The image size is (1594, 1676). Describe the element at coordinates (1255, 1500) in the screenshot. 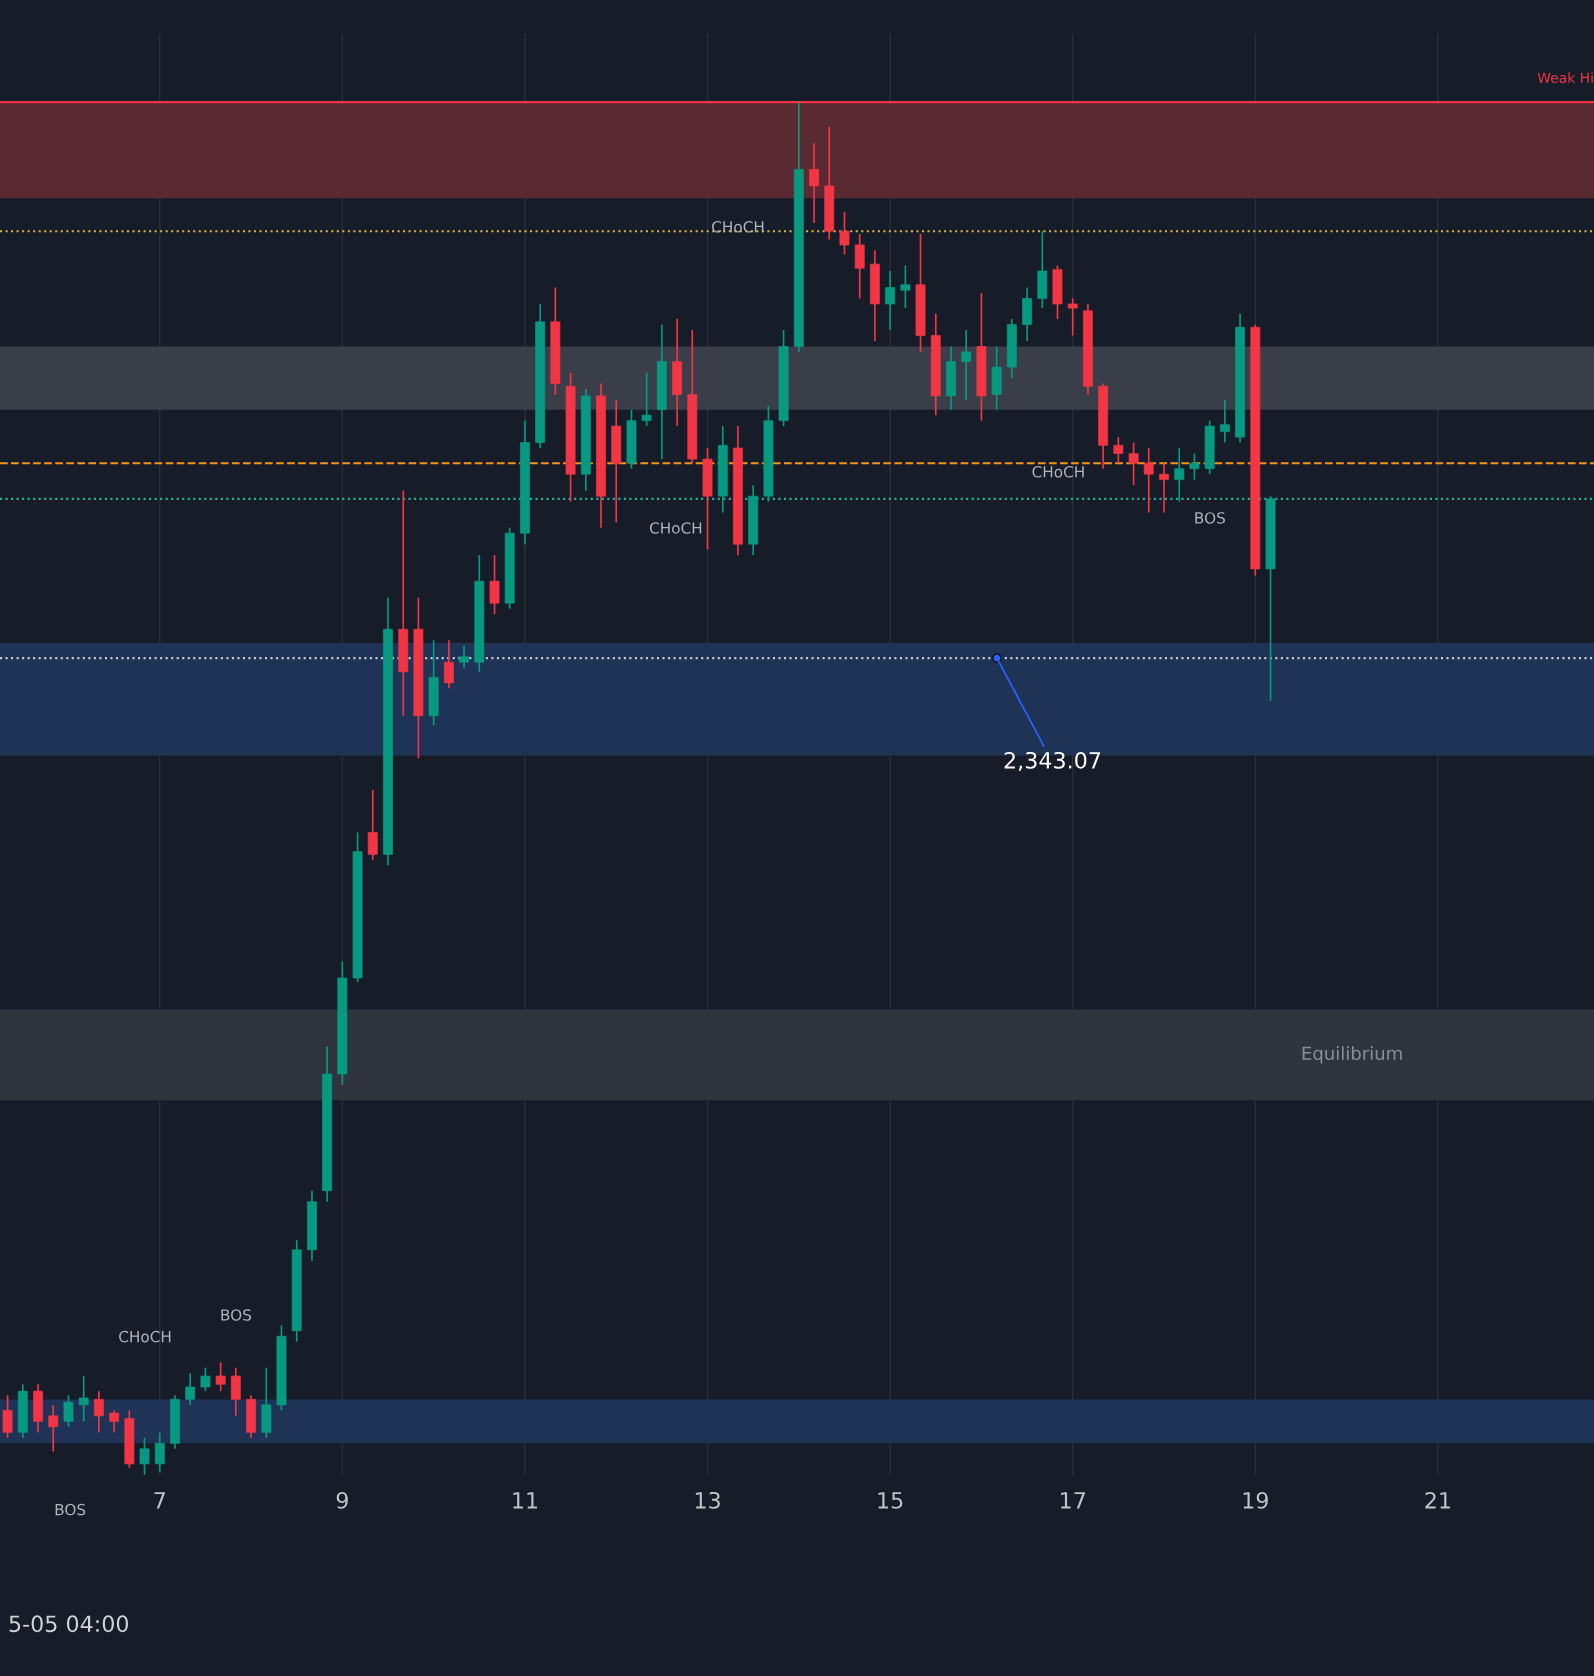

I see `x-tick-label: 19` at that location.